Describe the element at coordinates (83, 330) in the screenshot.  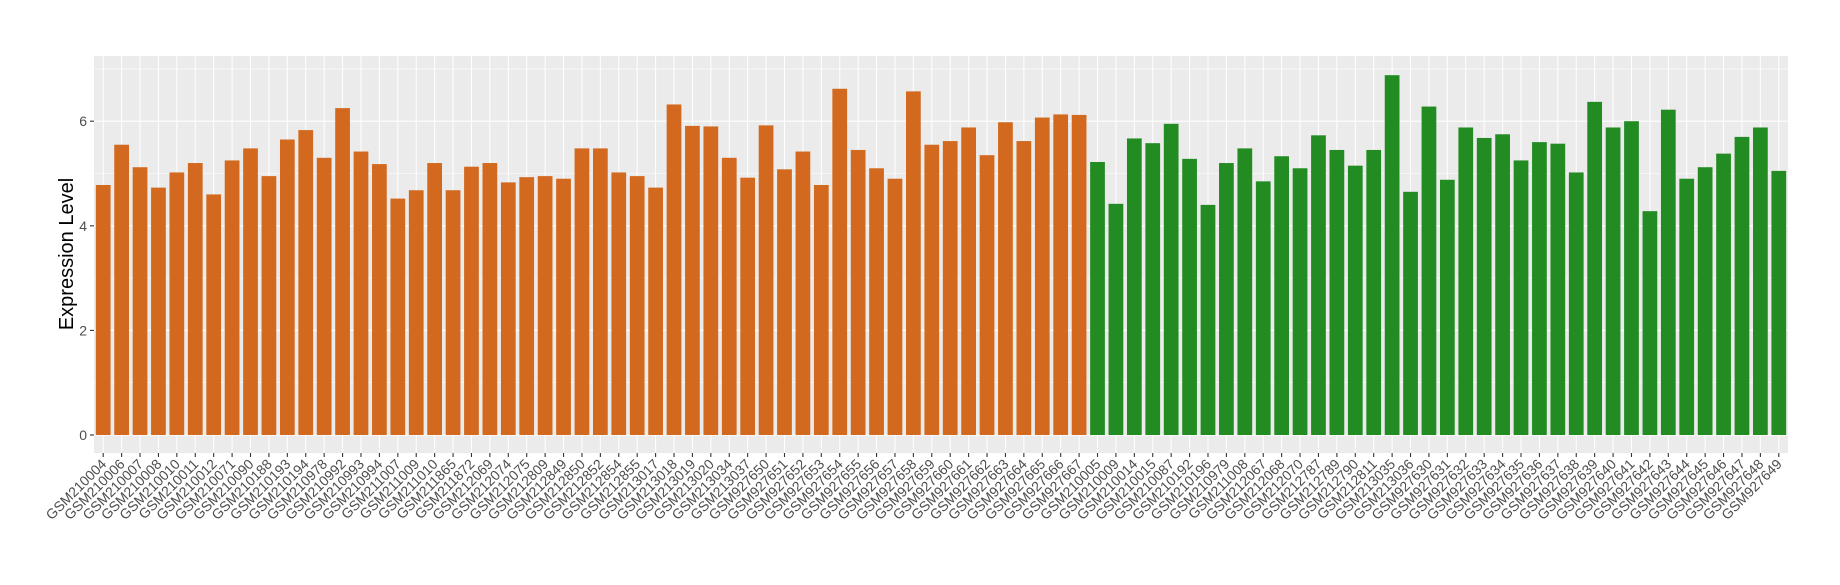
I see `y-tick-label: 2` at that location.